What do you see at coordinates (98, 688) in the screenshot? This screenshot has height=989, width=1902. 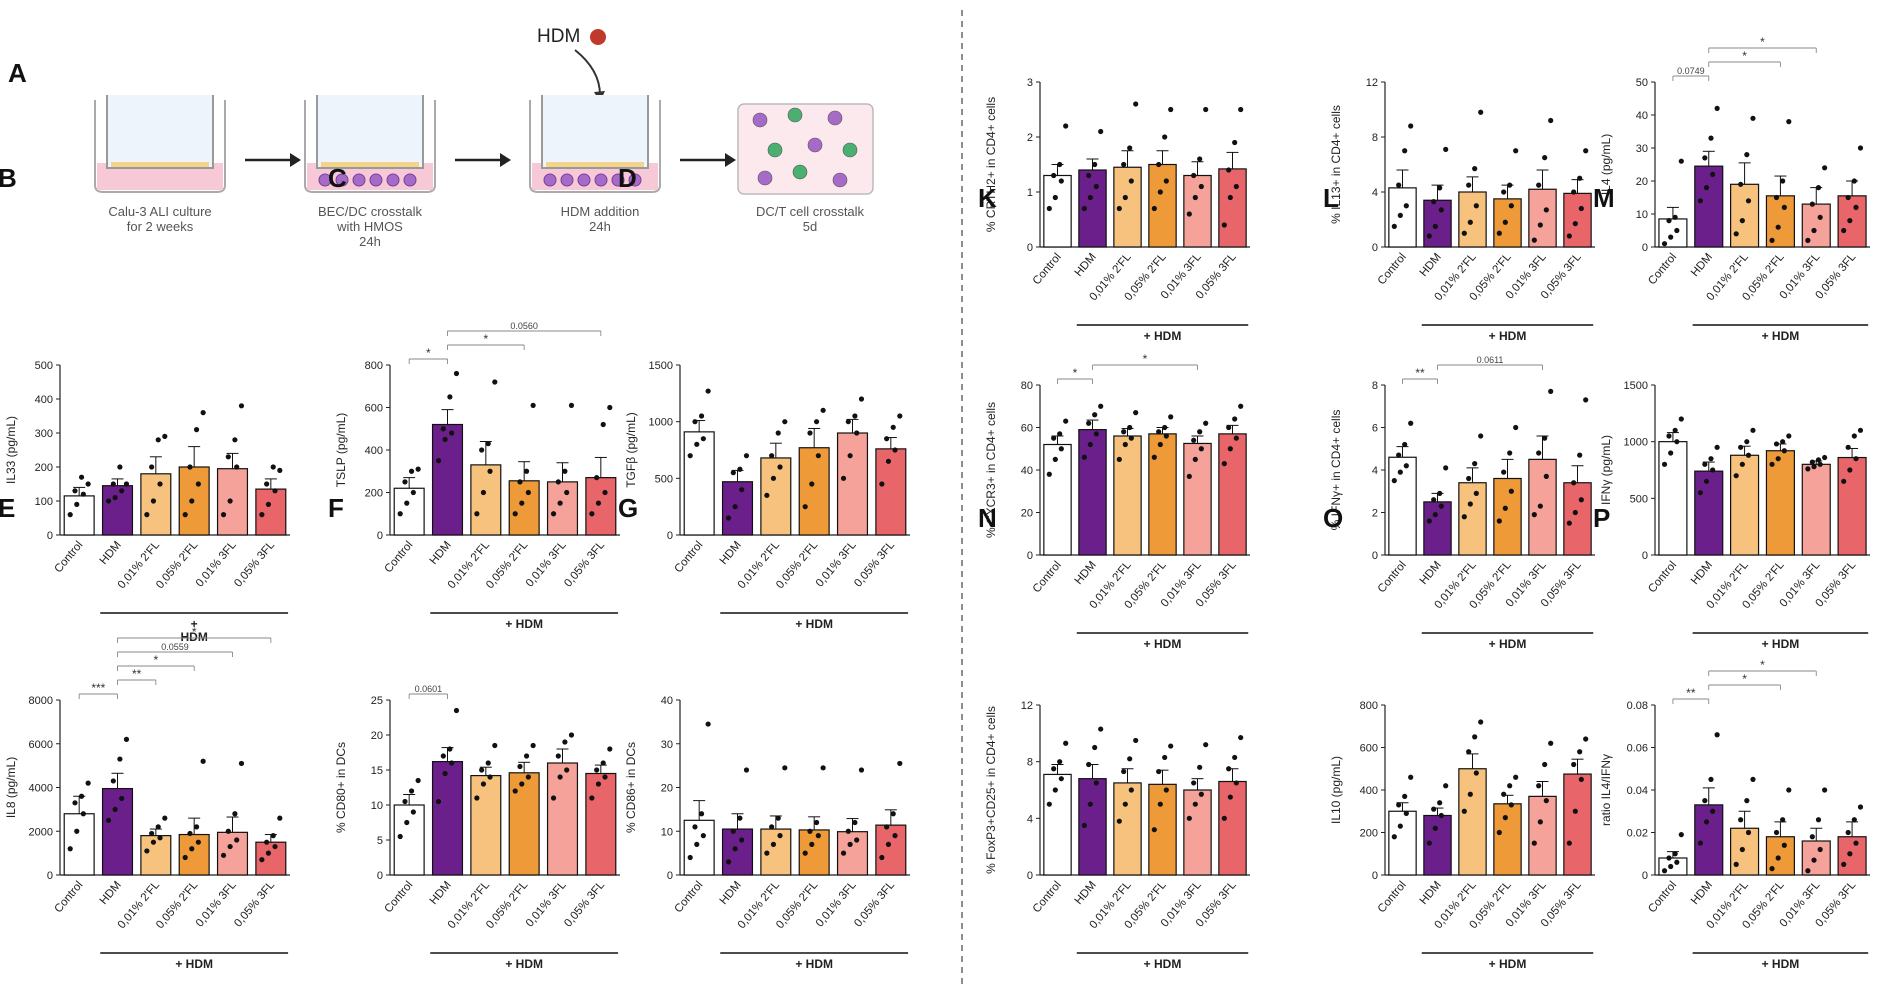 I see `significance-label: ***` at bounding box center [98, 688].